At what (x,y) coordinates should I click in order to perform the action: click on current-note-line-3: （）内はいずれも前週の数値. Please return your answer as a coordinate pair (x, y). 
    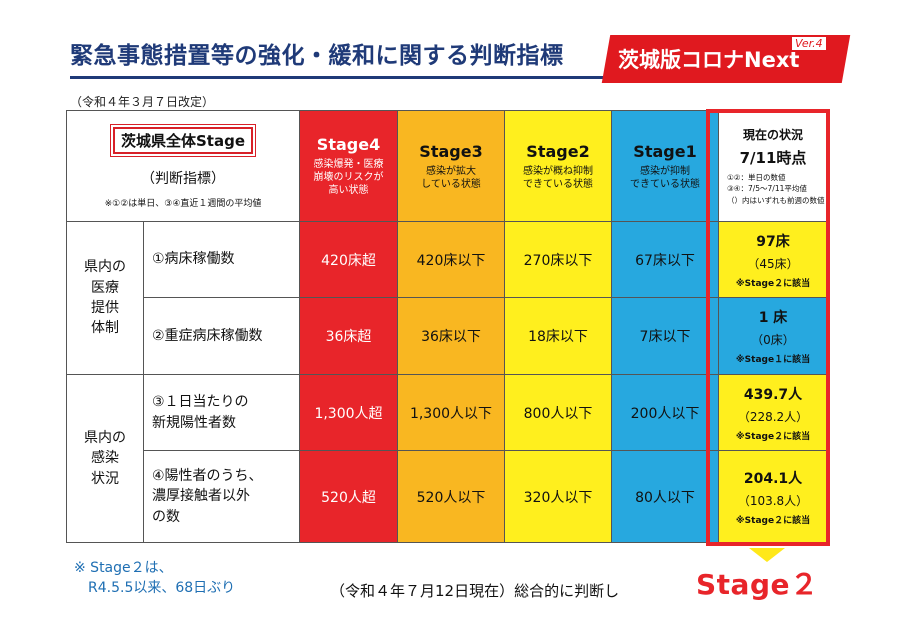
    Looking at the image, I should click on (776, 200).